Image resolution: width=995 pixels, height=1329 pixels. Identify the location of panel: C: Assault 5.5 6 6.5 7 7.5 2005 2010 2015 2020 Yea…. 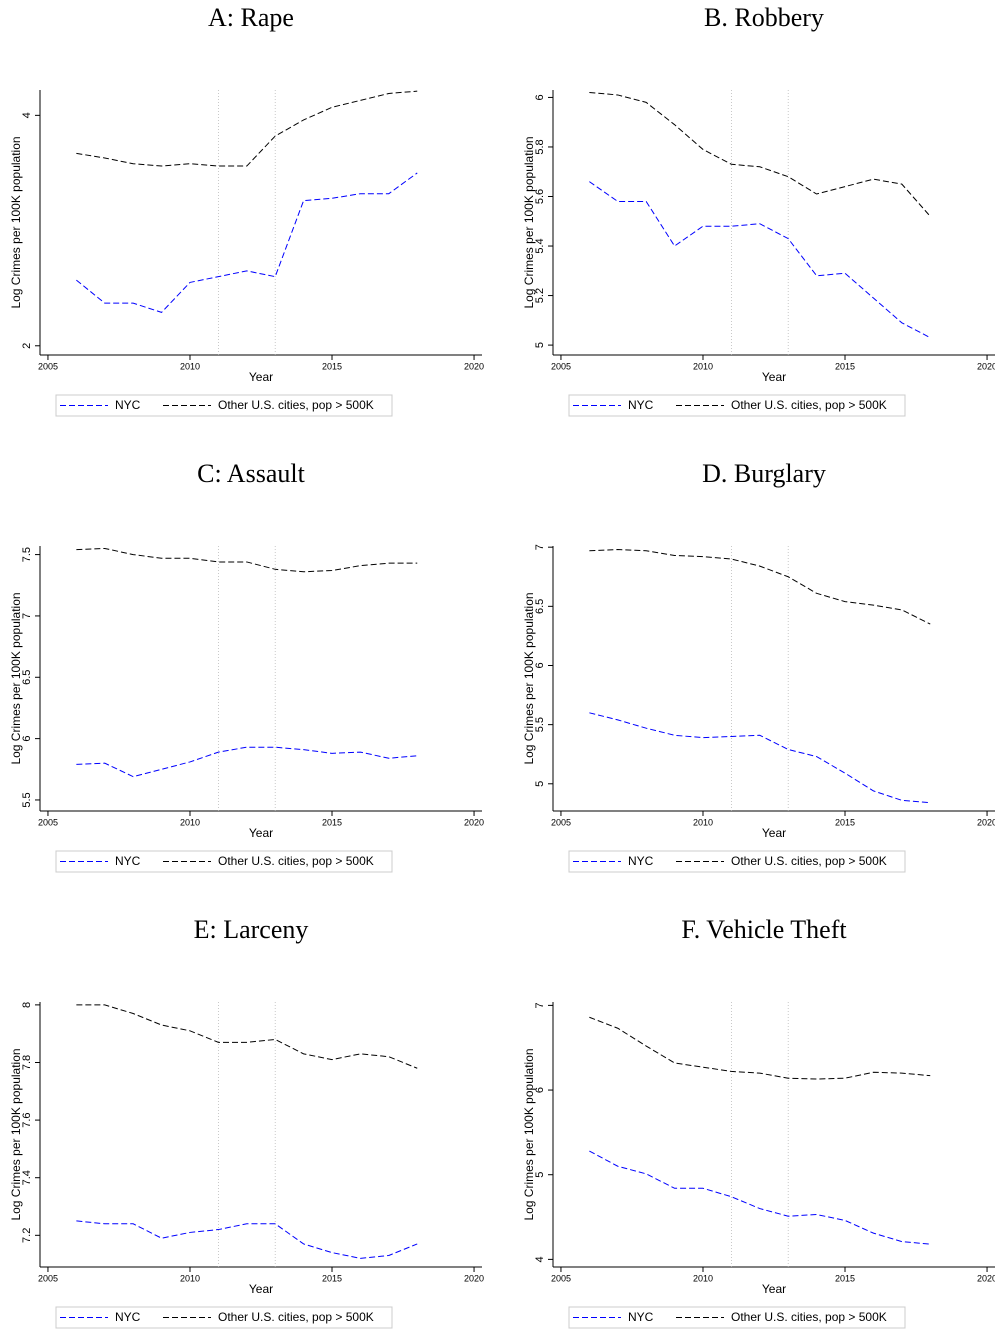
(246, 666).